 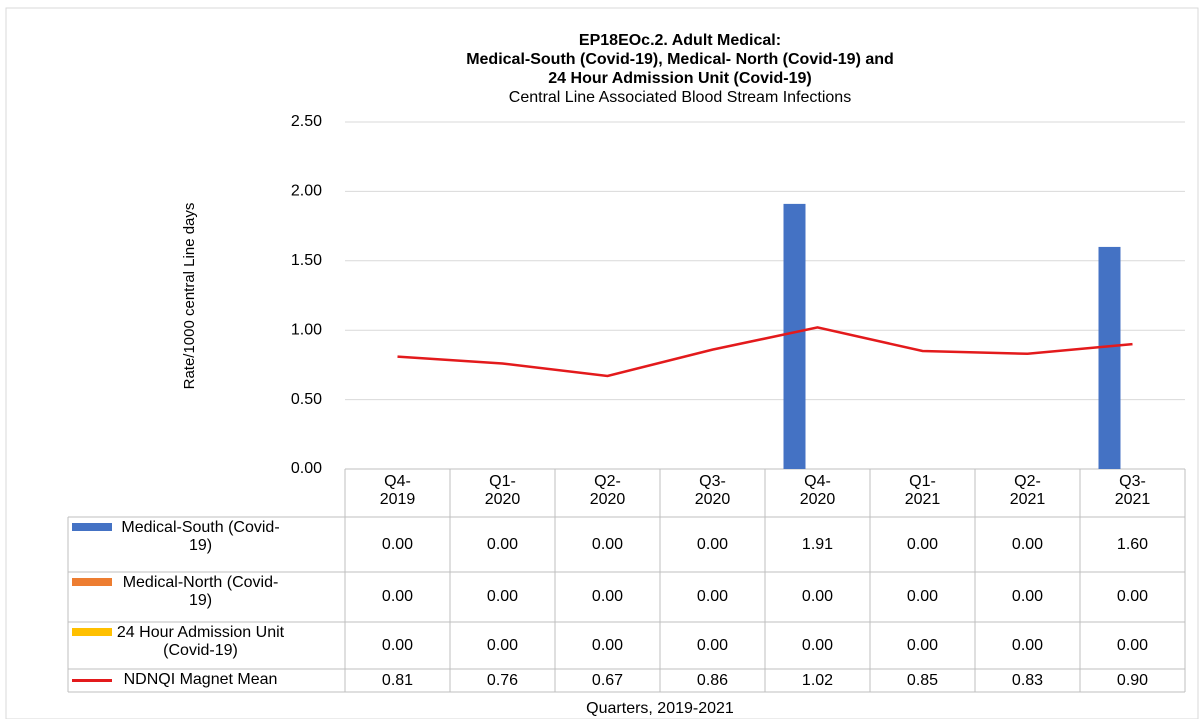 What do you see at coordinates (660, 708) in the screenshot?
I see `x-axis-label: Quarters, 2019-2021` at bounding box center [660, 708].